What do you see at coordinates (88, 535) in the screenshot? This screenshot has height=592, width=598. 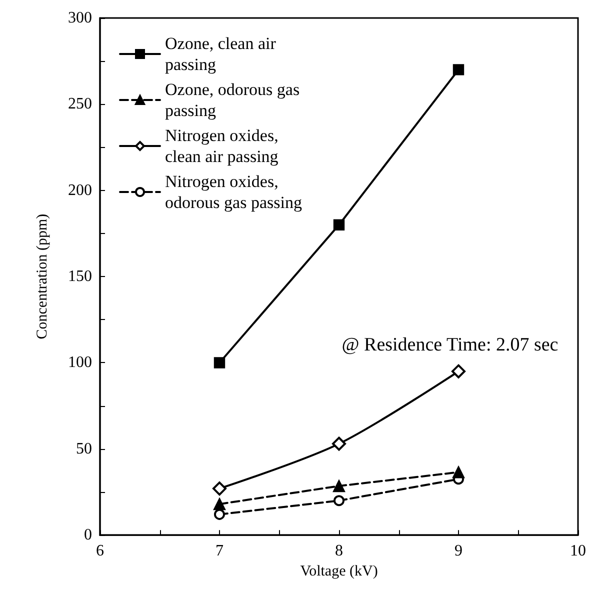 I see `y-tick-label: 0` at bounding box center [88, 535].